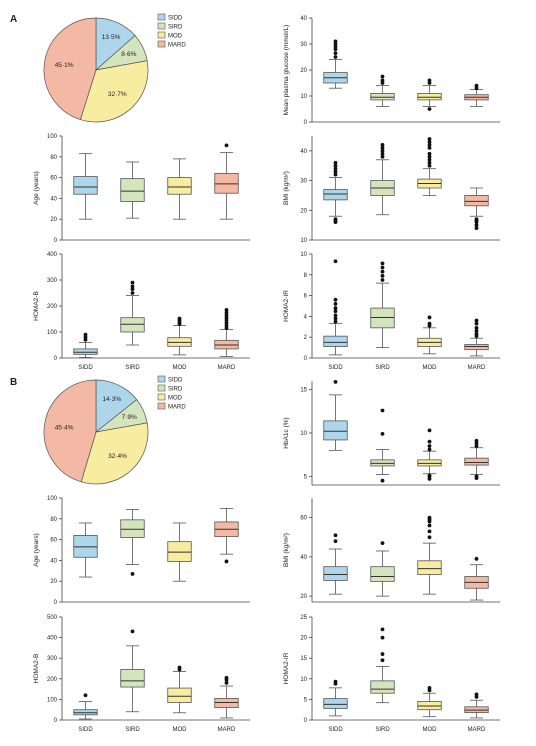 The image size is (536, 746). Describe the element at coordinates (36, 550) in the screenshot. I see `y-axis-label: Age (years)` at that location.